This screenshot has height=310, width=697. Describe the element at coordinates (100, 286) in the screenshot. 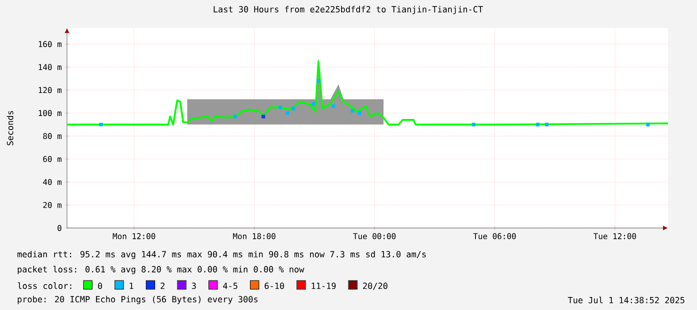

I see `legend-label: 0` at that location.